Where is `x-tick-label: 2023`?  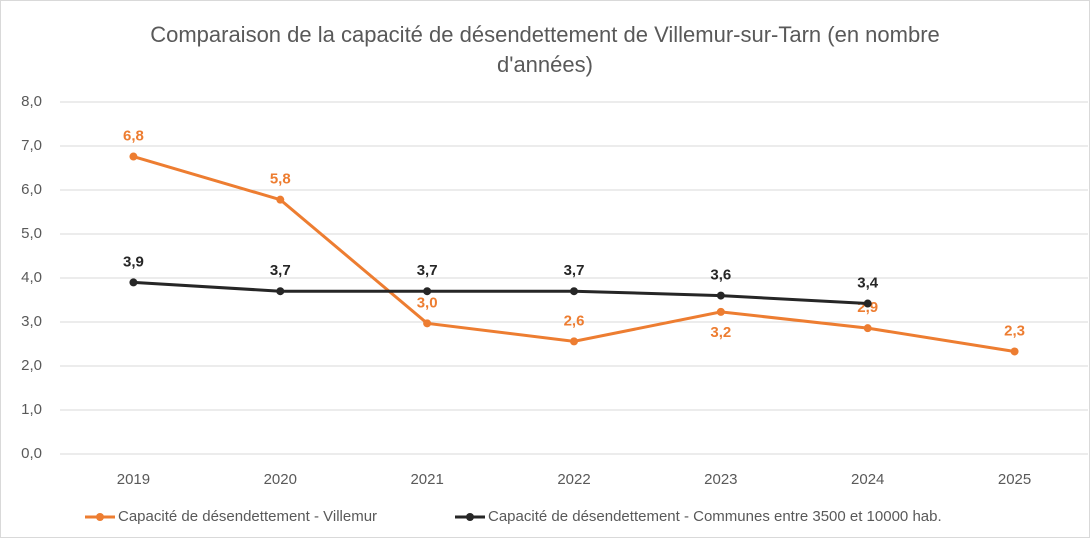 x-tick-label: 2023 is located at coordinates (720, 479).